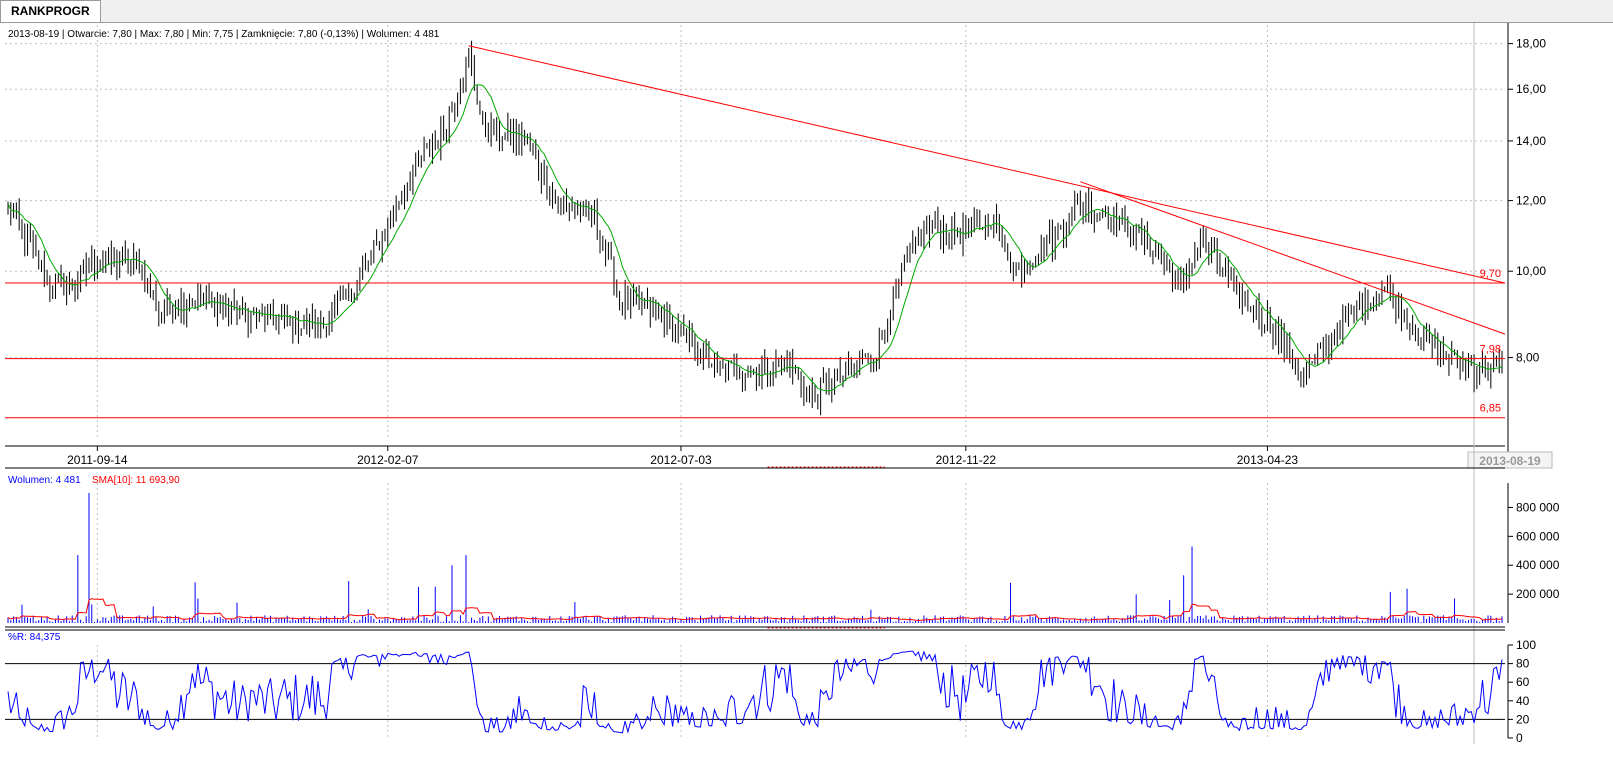 The height and width of the screenshot is (767, 1613). Describe the element at coordinates (1531, 89) in the screenshot. I see `price-tick-label: 16,00` at that location.